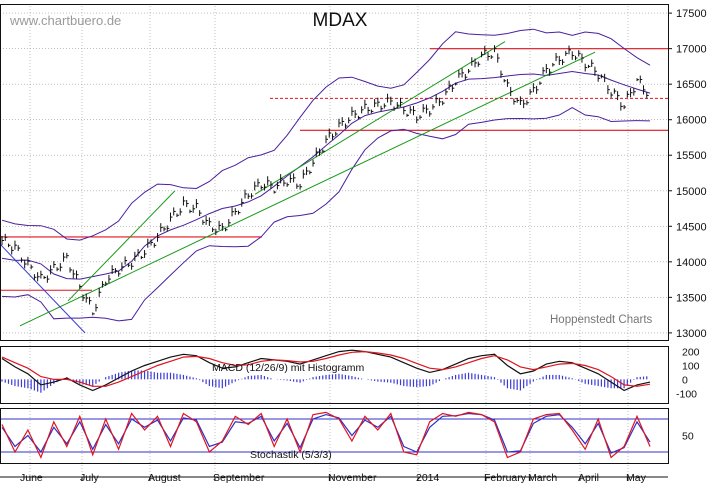 The width and height of the screenshot is (723, 485). Describe the element at coordinates (239, 478) in the screenshot. I see `x-tick-label: September` at that location.